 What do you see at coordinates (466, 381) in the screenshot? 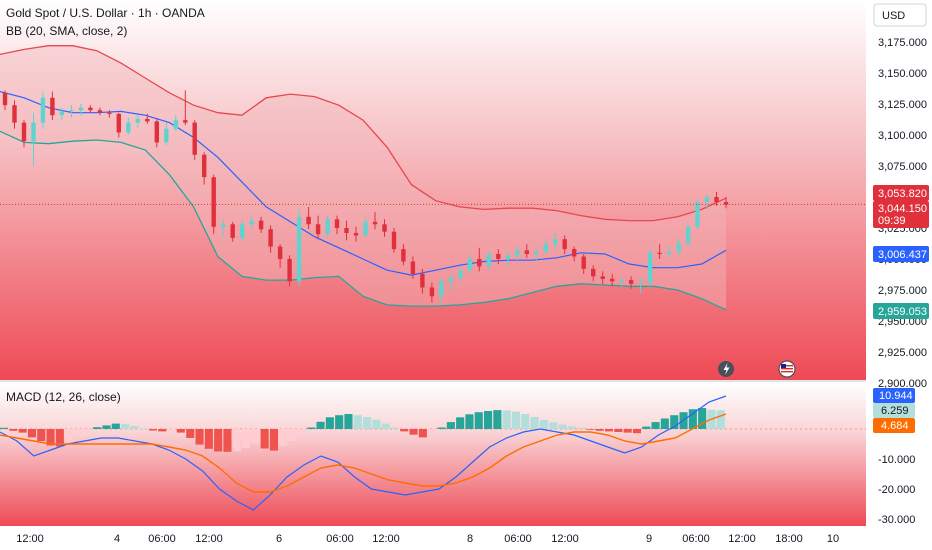
I see `pane-separator` at bounding box center [466, 381].